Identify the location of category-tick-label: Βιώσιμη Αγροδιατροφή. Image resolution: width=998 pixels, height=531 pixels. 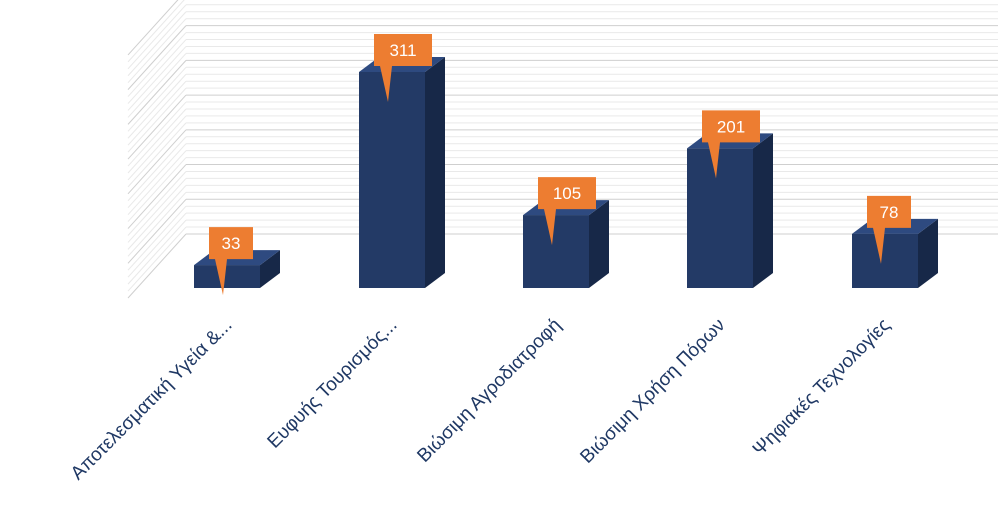
(489, 391).